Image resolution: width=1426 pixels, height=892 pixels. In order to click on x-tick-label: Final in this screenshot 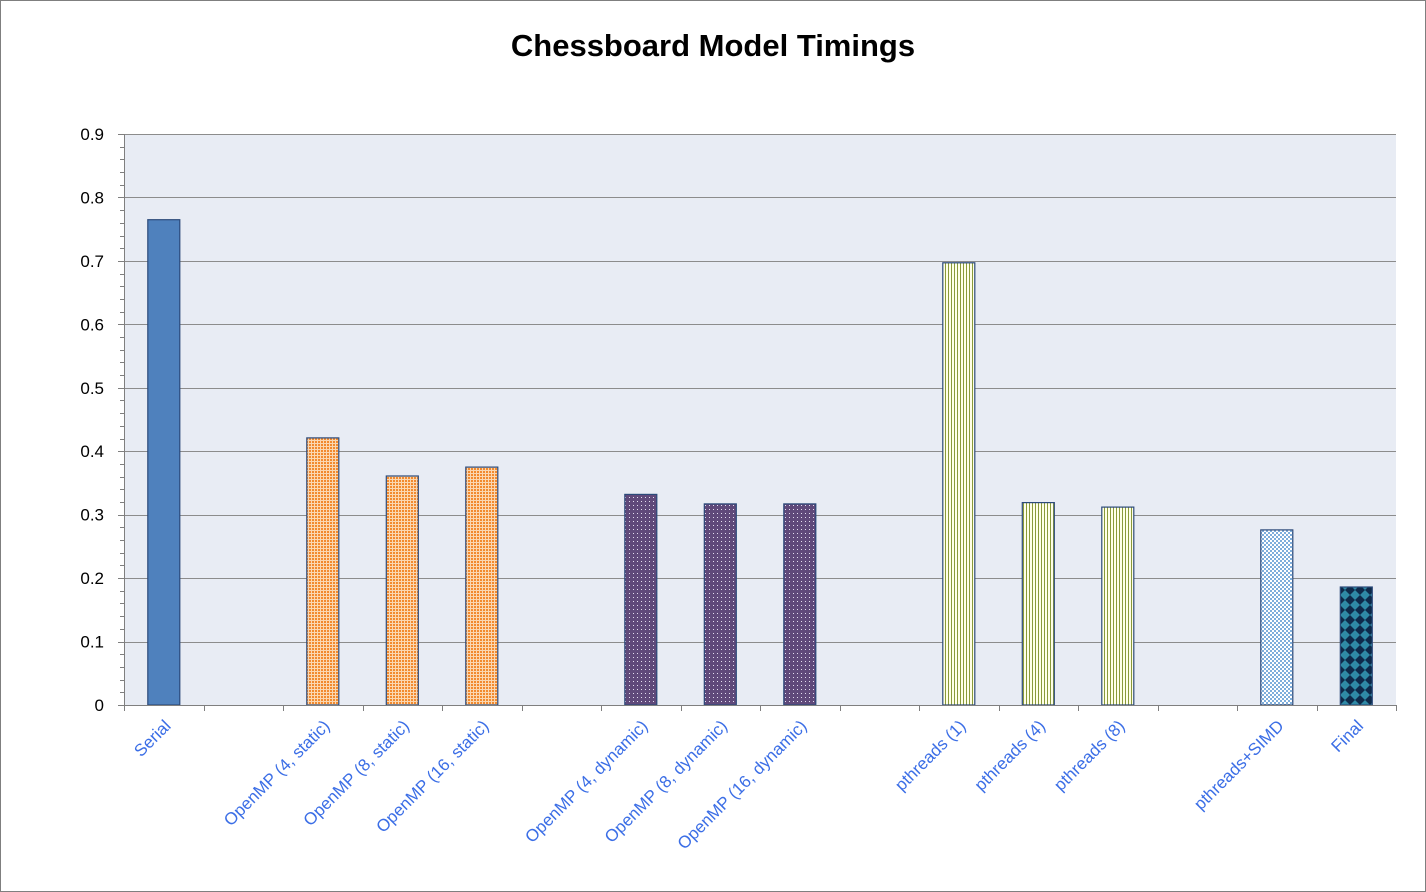, I will do `click(1347, 735)`.